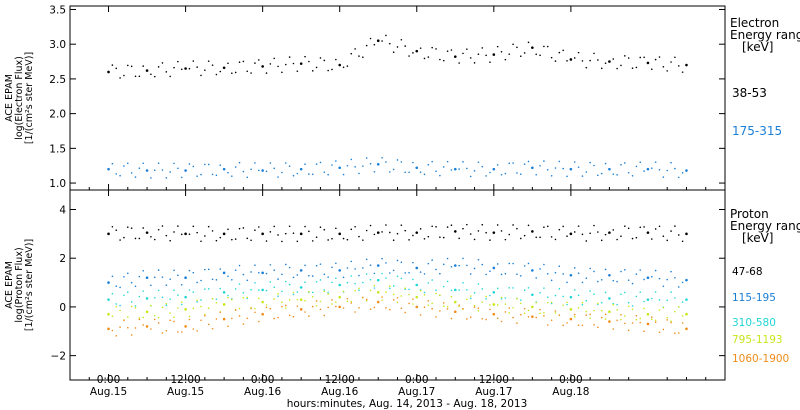 This screenshot has height=410, width=800. I want to click on legend-entry: 115-195, so click(754, 298).